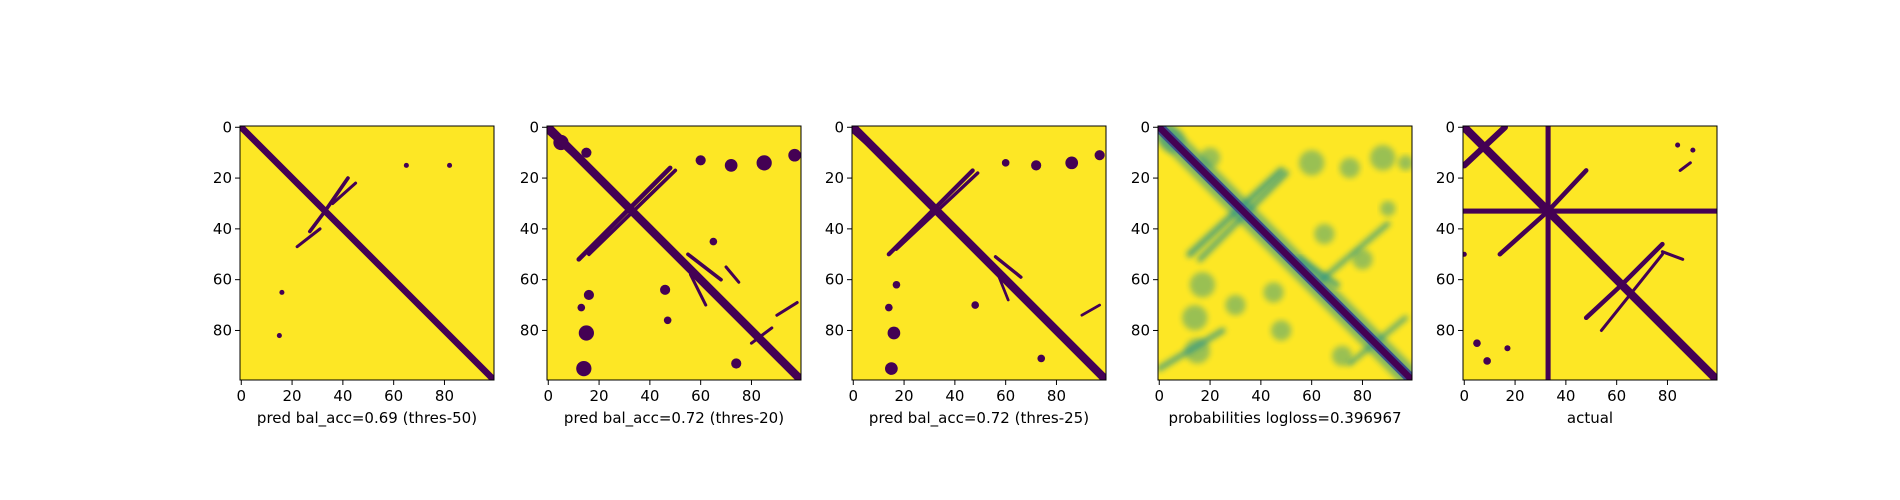  What do you see at coordinates (367, 418) in the screenshot?
I see `x-axis-label: pred bal_acc=0.69 (thres-50)` at bounding box center [367, 418].